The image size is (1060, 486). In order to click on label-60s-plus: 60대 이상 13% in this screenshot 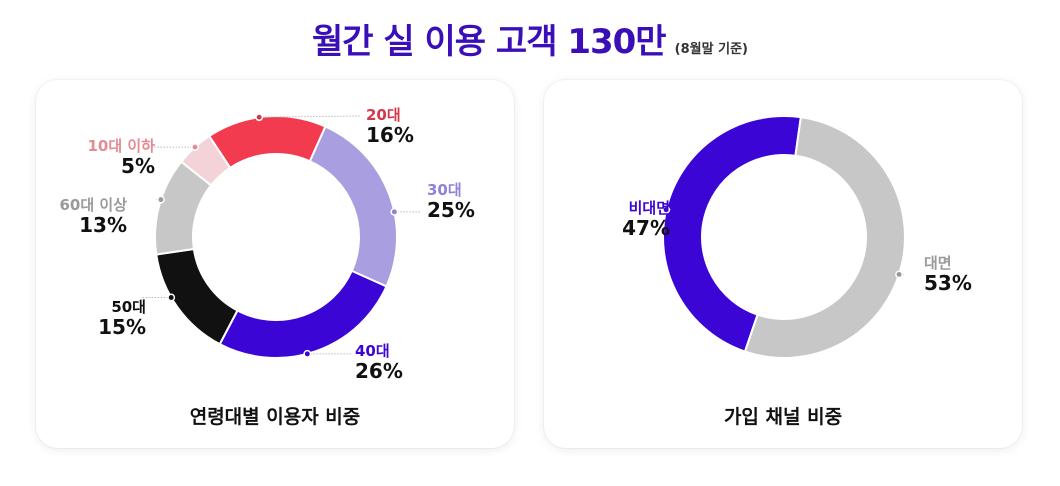, I will do `click(93, 216)`.